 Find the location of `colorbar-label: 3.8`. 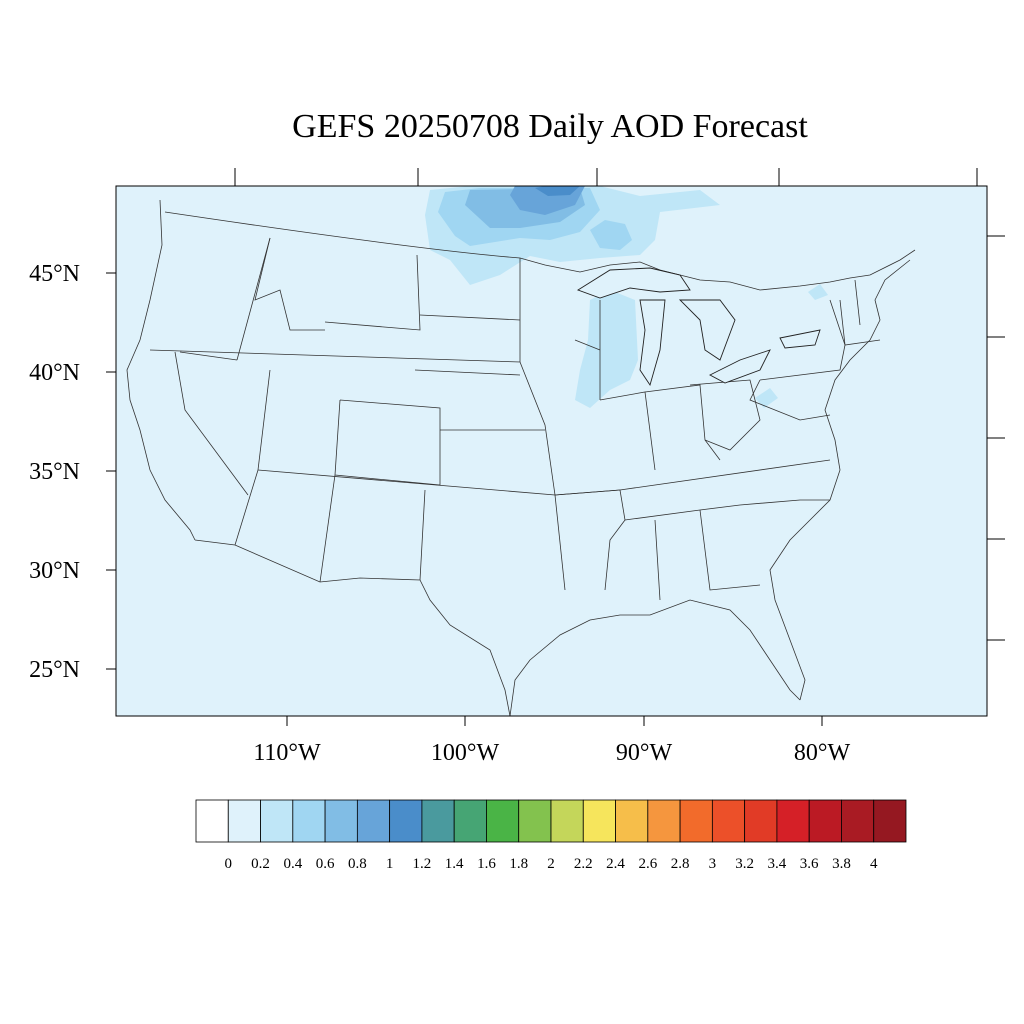

colorbar-label: 3.8 is located at coordinates (841, 864).